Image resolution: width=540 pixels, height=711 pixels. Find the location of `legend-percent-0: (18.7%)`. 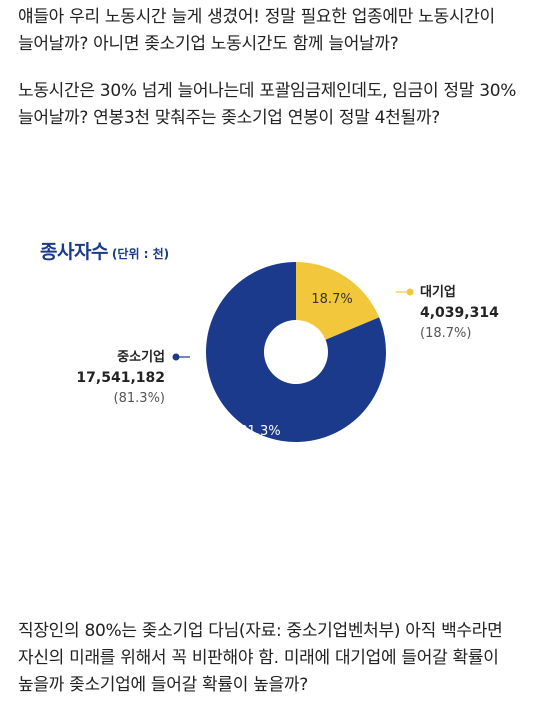

legend-percent-0: (18.7%) is located at coordinates (445, 333).